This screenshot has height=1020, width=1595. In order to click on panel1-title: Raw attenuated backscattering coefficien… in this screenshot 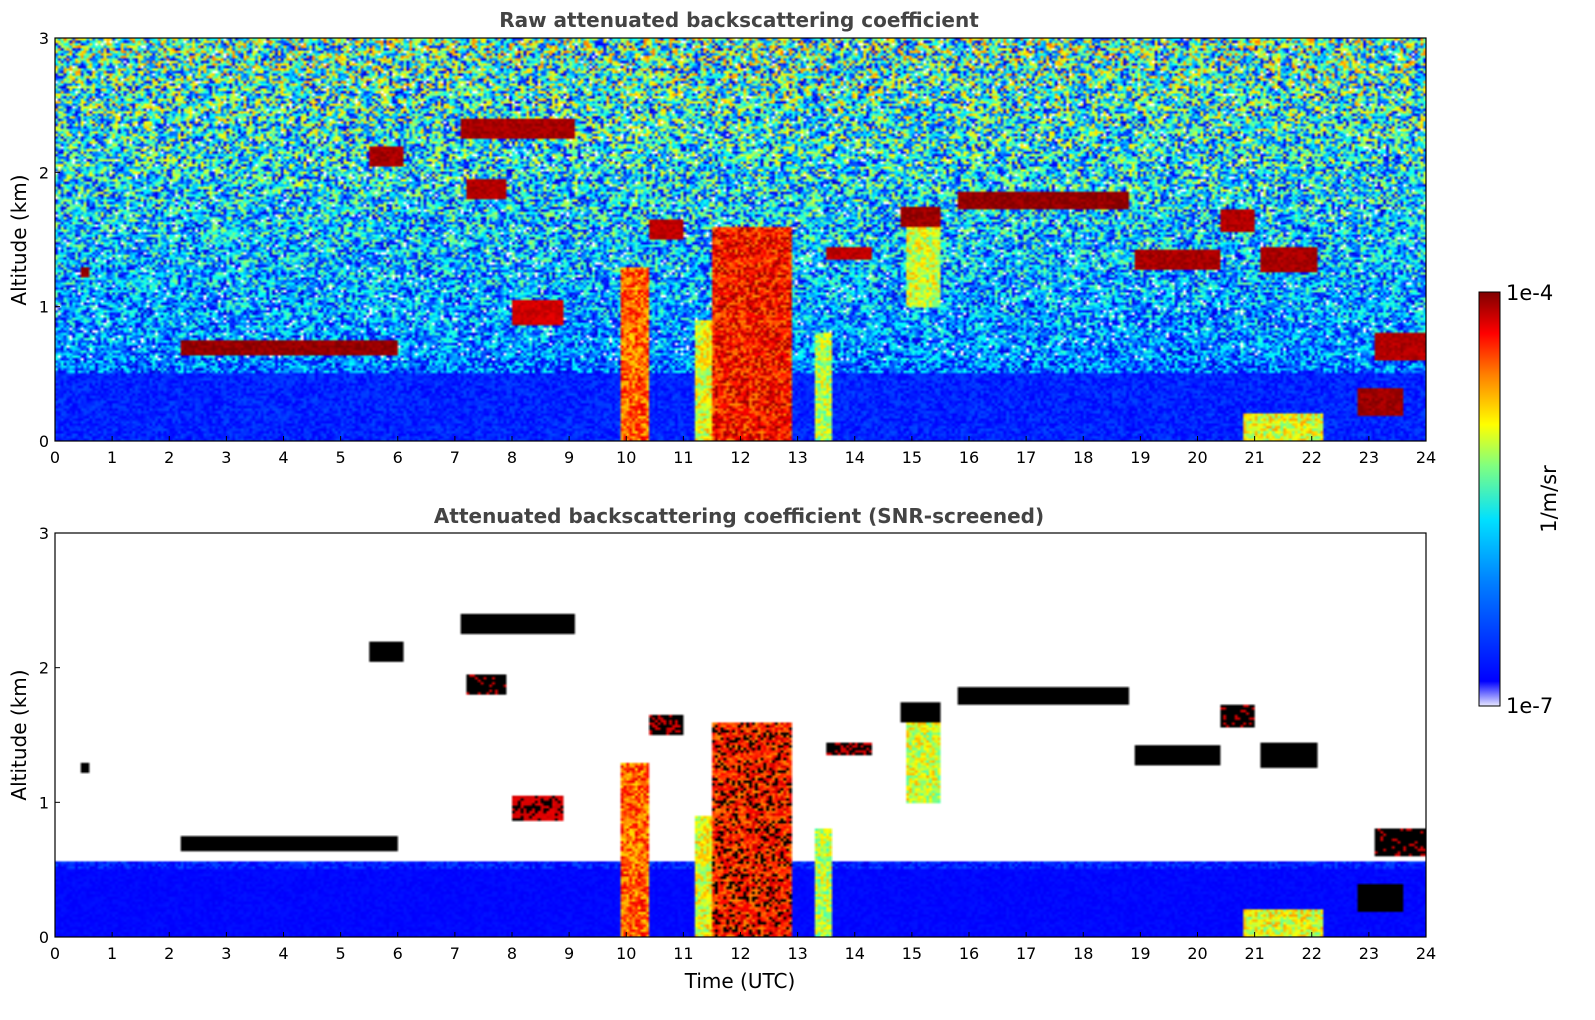, I will do `click(739, 20)`.